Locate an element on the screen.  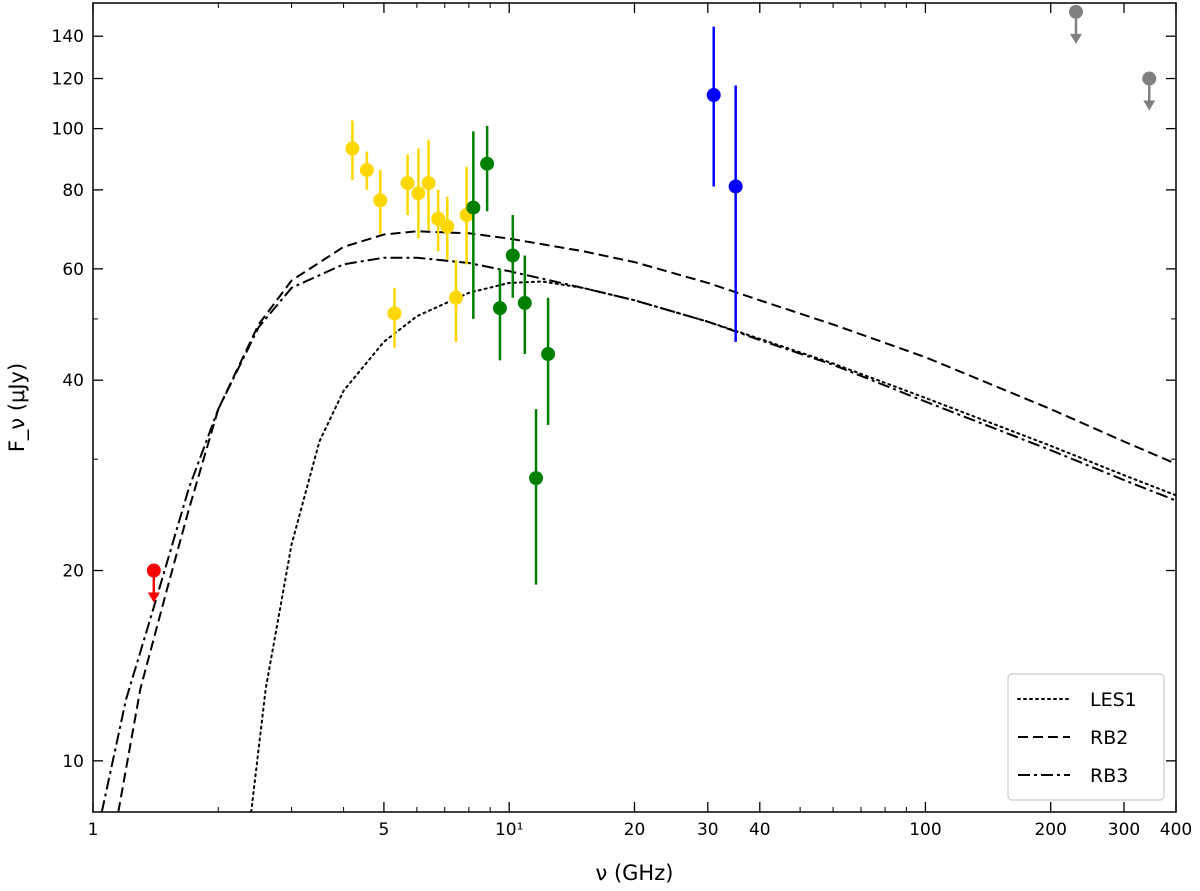
x-tick-label: 10¹ is located at coordinates (509, 830).